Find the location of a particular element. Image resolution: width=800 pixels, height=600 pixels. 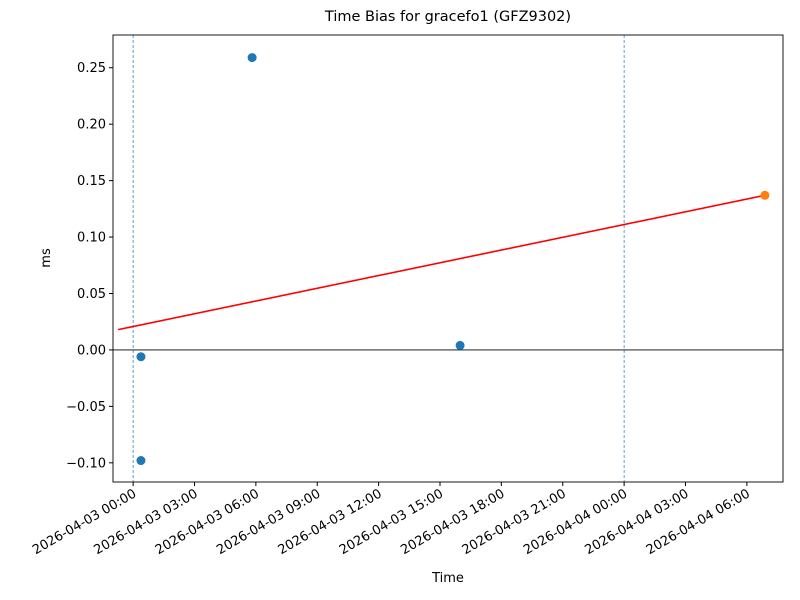

y-tick-label: 0.00 is located at coordinates (91, 350).